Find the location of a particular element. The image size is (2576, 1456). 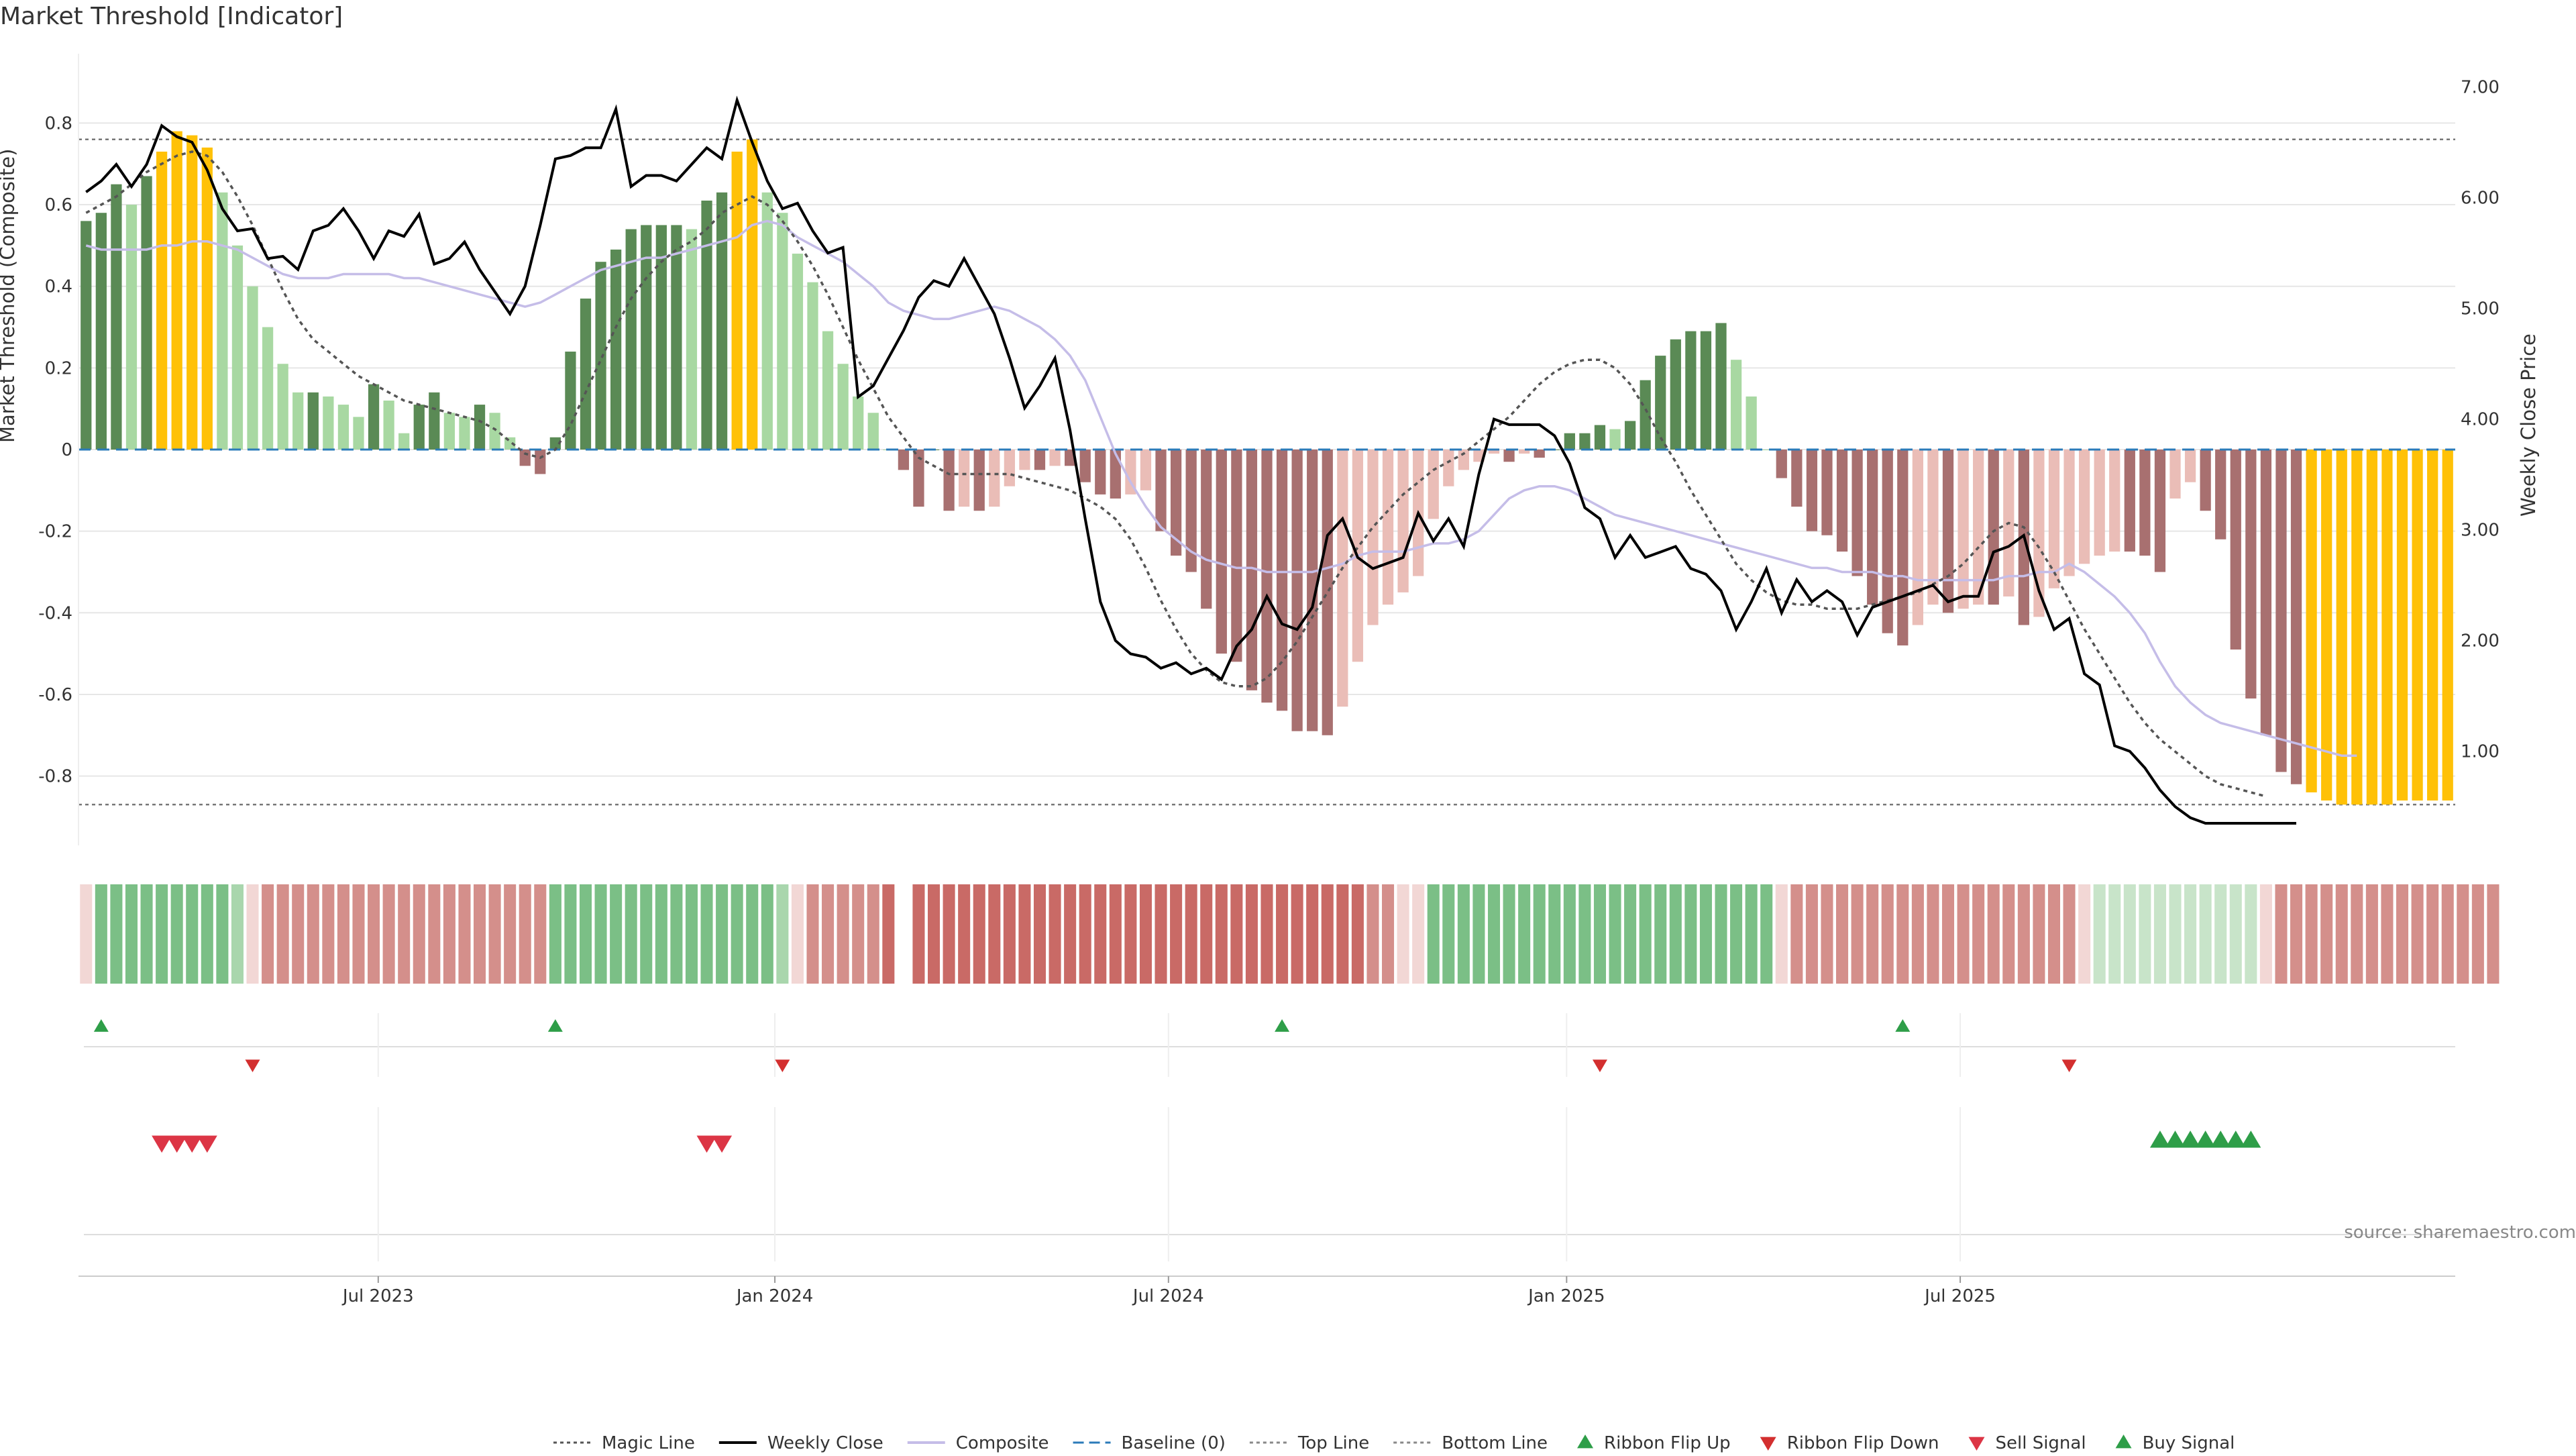

x-tick-label: Jan 2025 is located at coordinates (1566, 1296).